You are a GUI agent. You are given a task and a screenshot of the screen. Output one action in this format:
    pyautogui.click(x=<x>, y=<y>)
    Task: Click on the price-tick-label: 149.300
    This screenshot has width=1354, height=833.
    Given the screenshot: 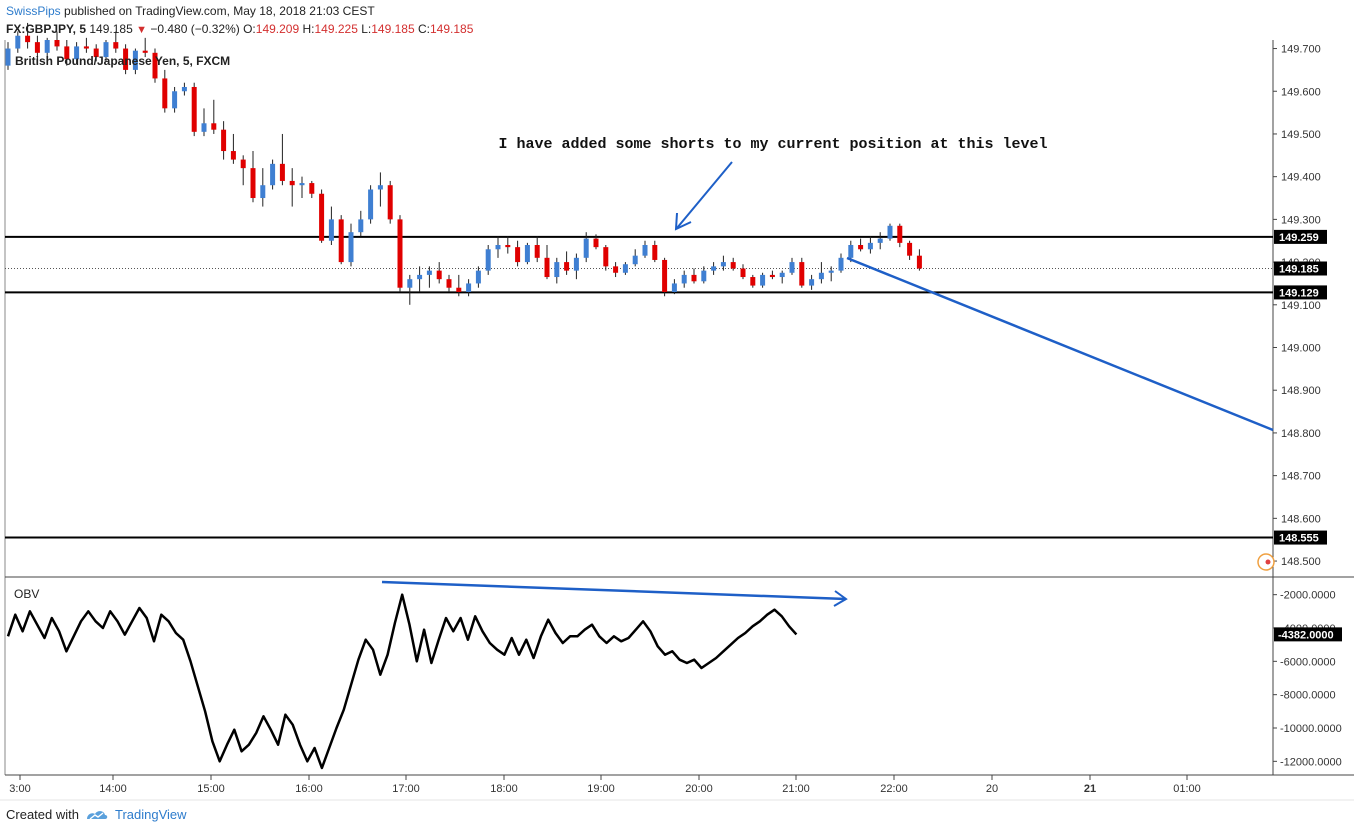 What is the action you would take?
    pyautogui.click(x=1301, y=220)
    